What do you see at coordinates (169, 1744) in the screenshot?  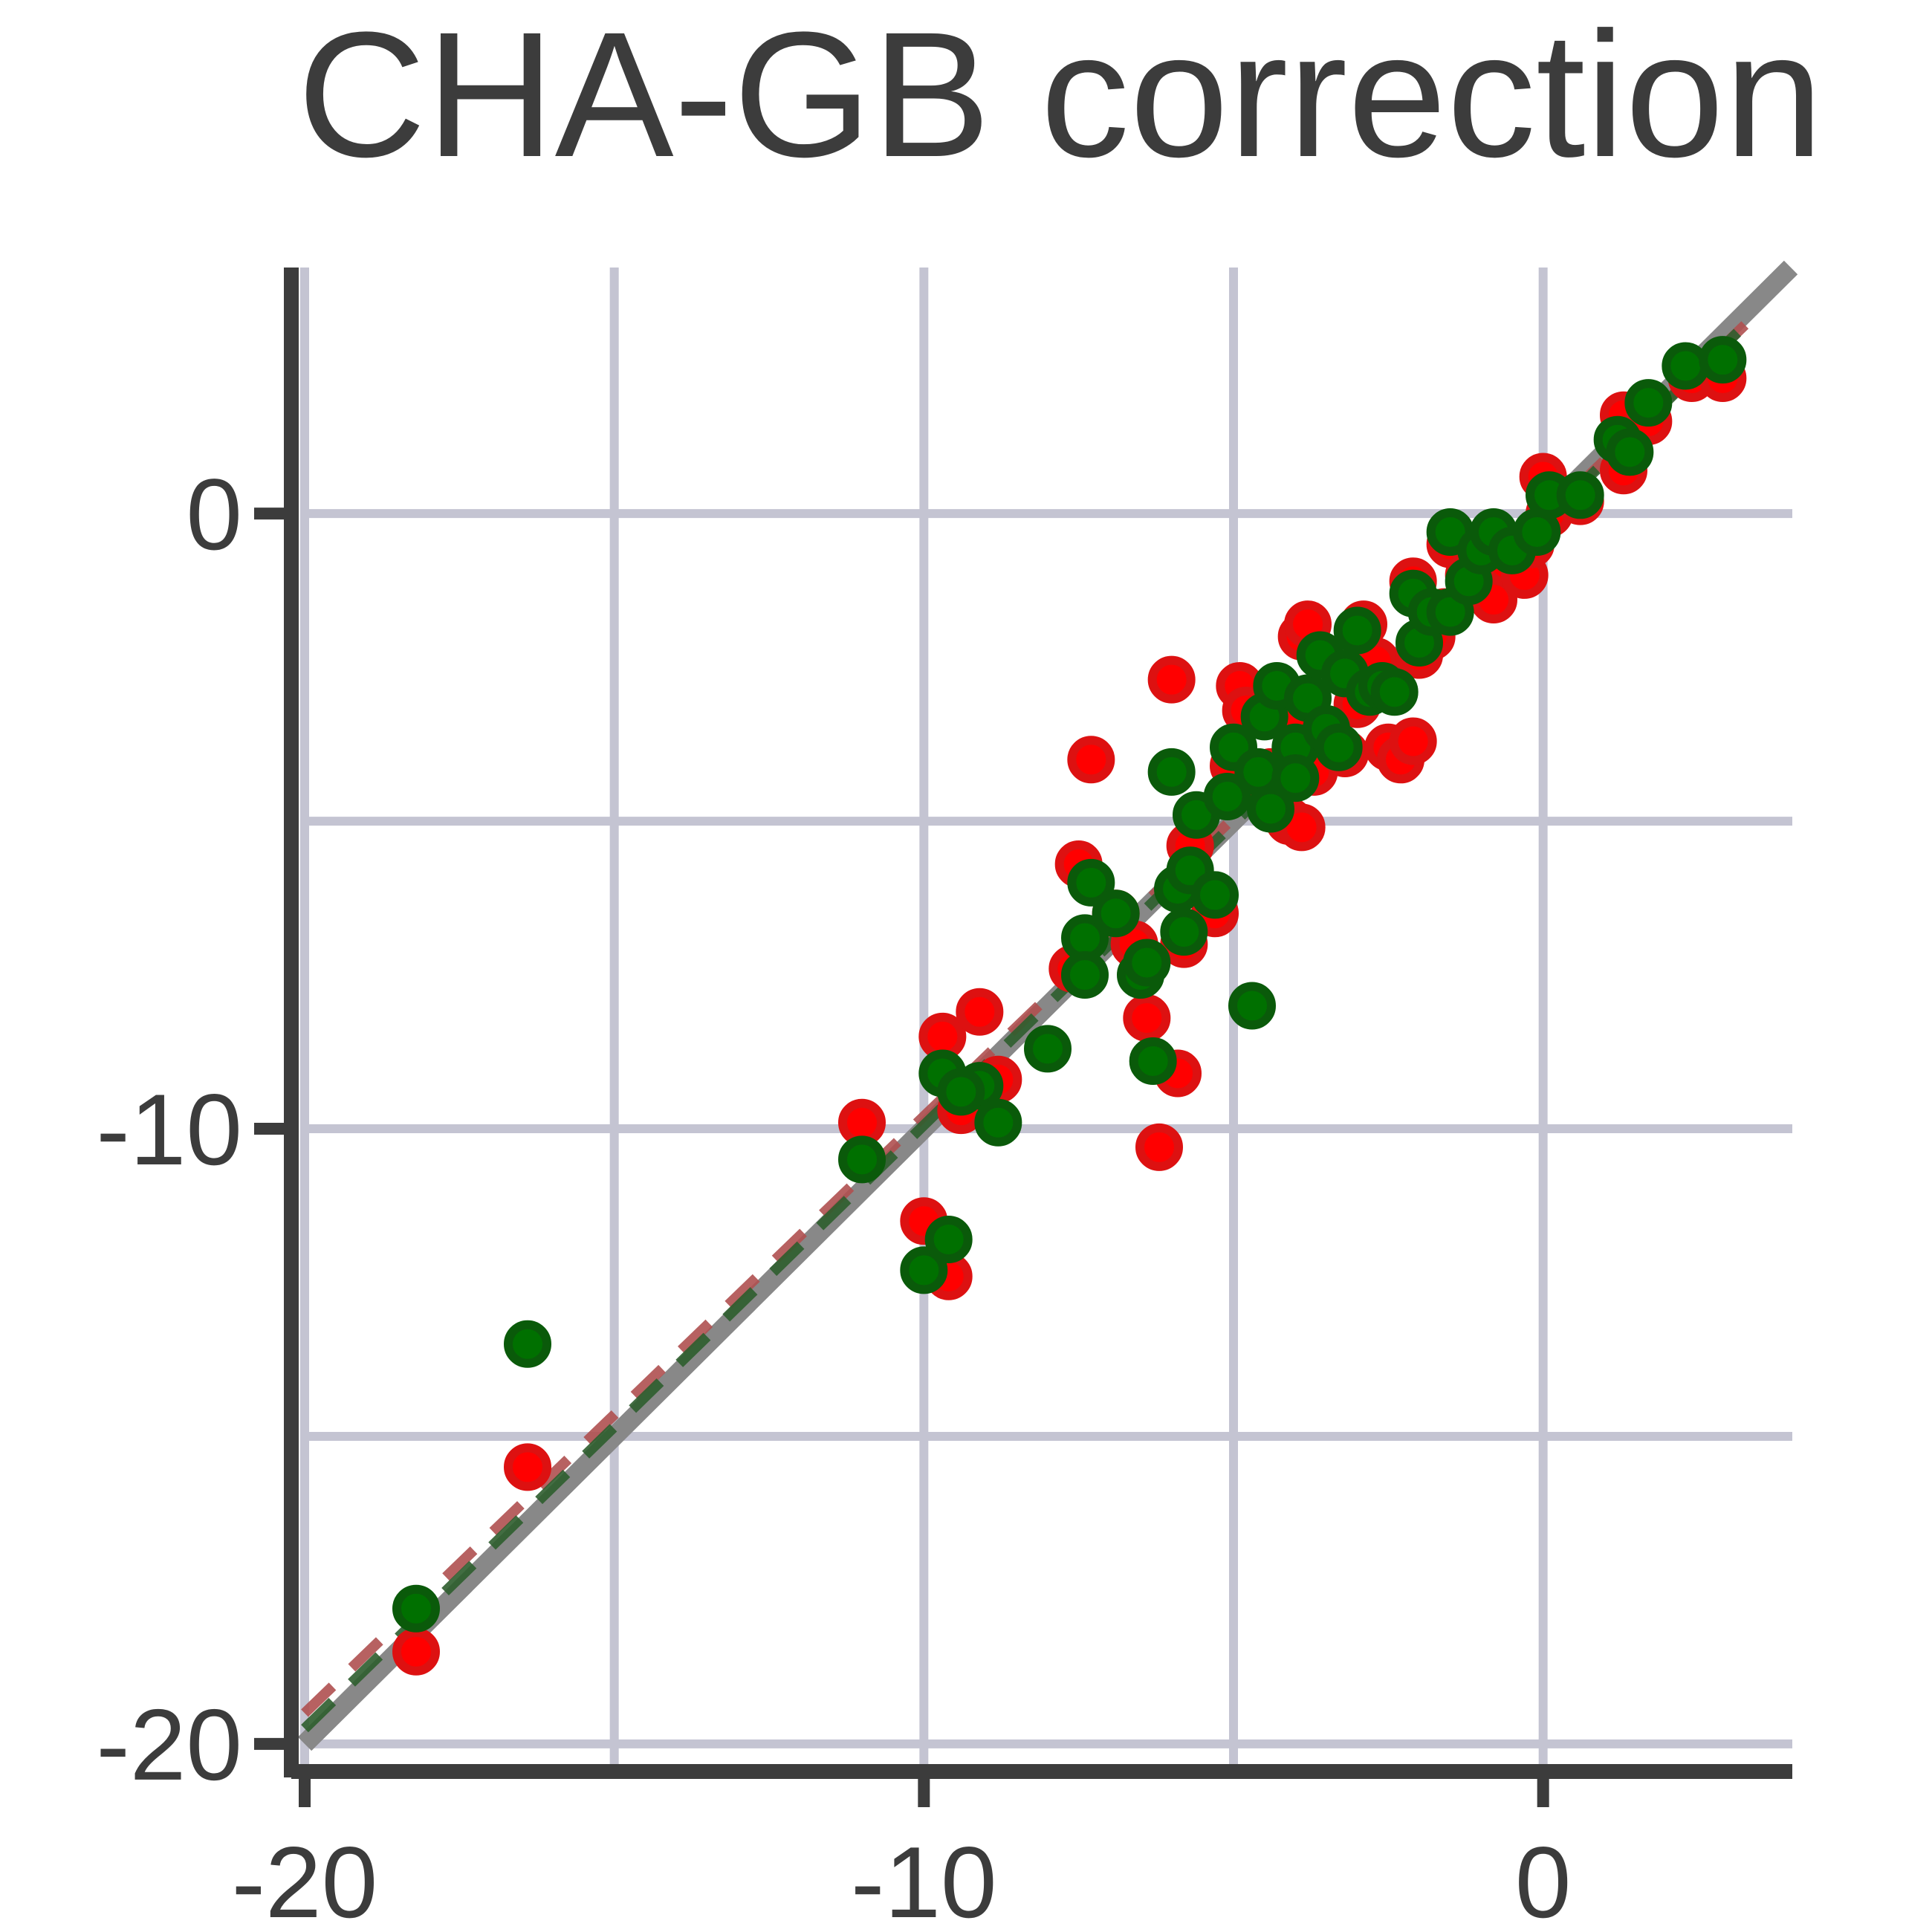 I see `y-tick-label: -20` at bounding box center [169, 1744].